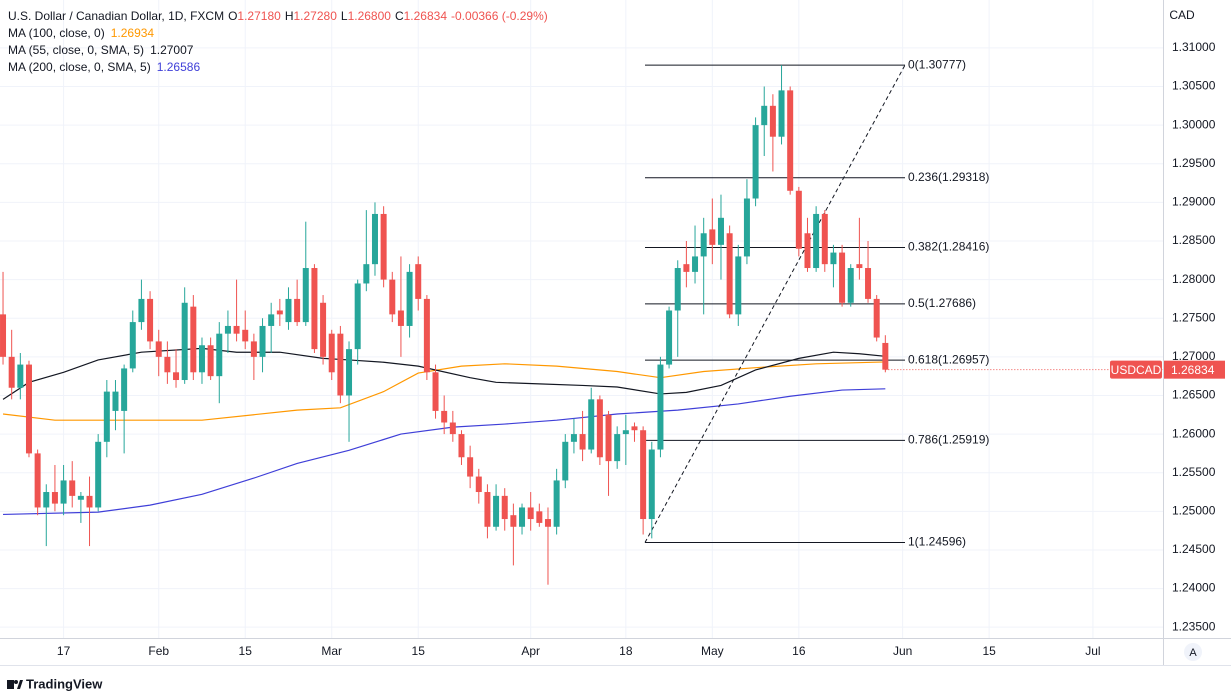  Describe the element at coordinates (444, 373) in the screenshot. I see `moving-average-line` at that location.